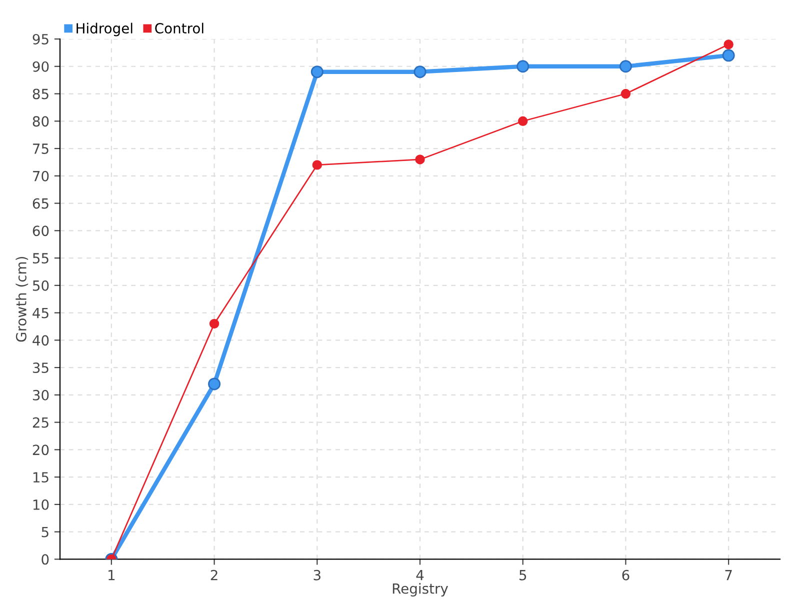 The width and height of the screenshot is (800, 600). Describe the element at coordinates (40, 39) in the screenshot. I see `y-tick-label: 95` at that location.